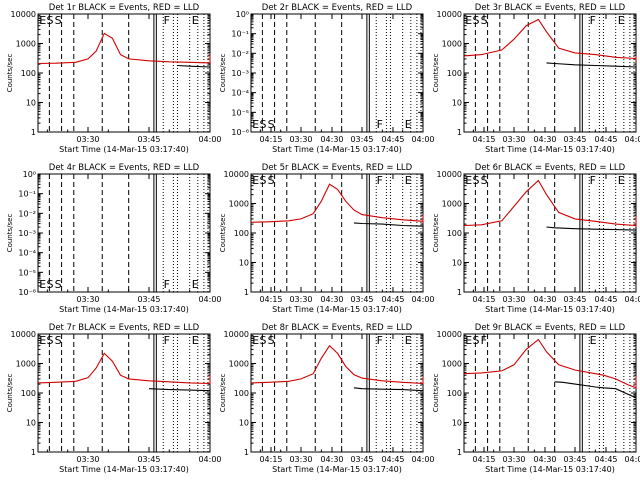  Describe the element at coordinates (179, 401) in the screenshot. I see `events-series-line` at that location.